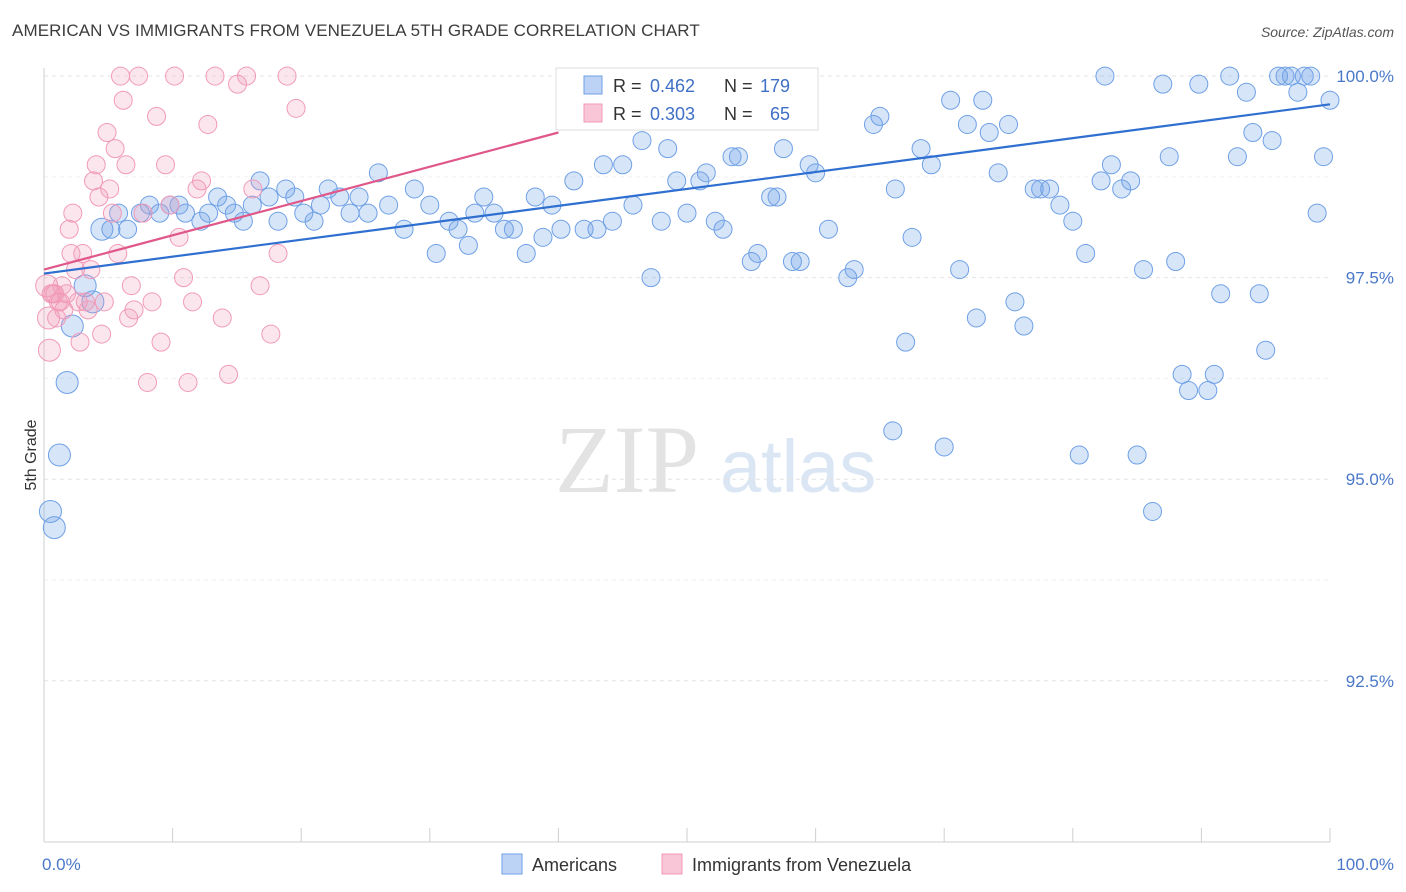 The image size is (1406, 892). Describe the element at coordinates (1370, 681) in the screenshot. I see `y-tick-label: 92.5%` at that location.